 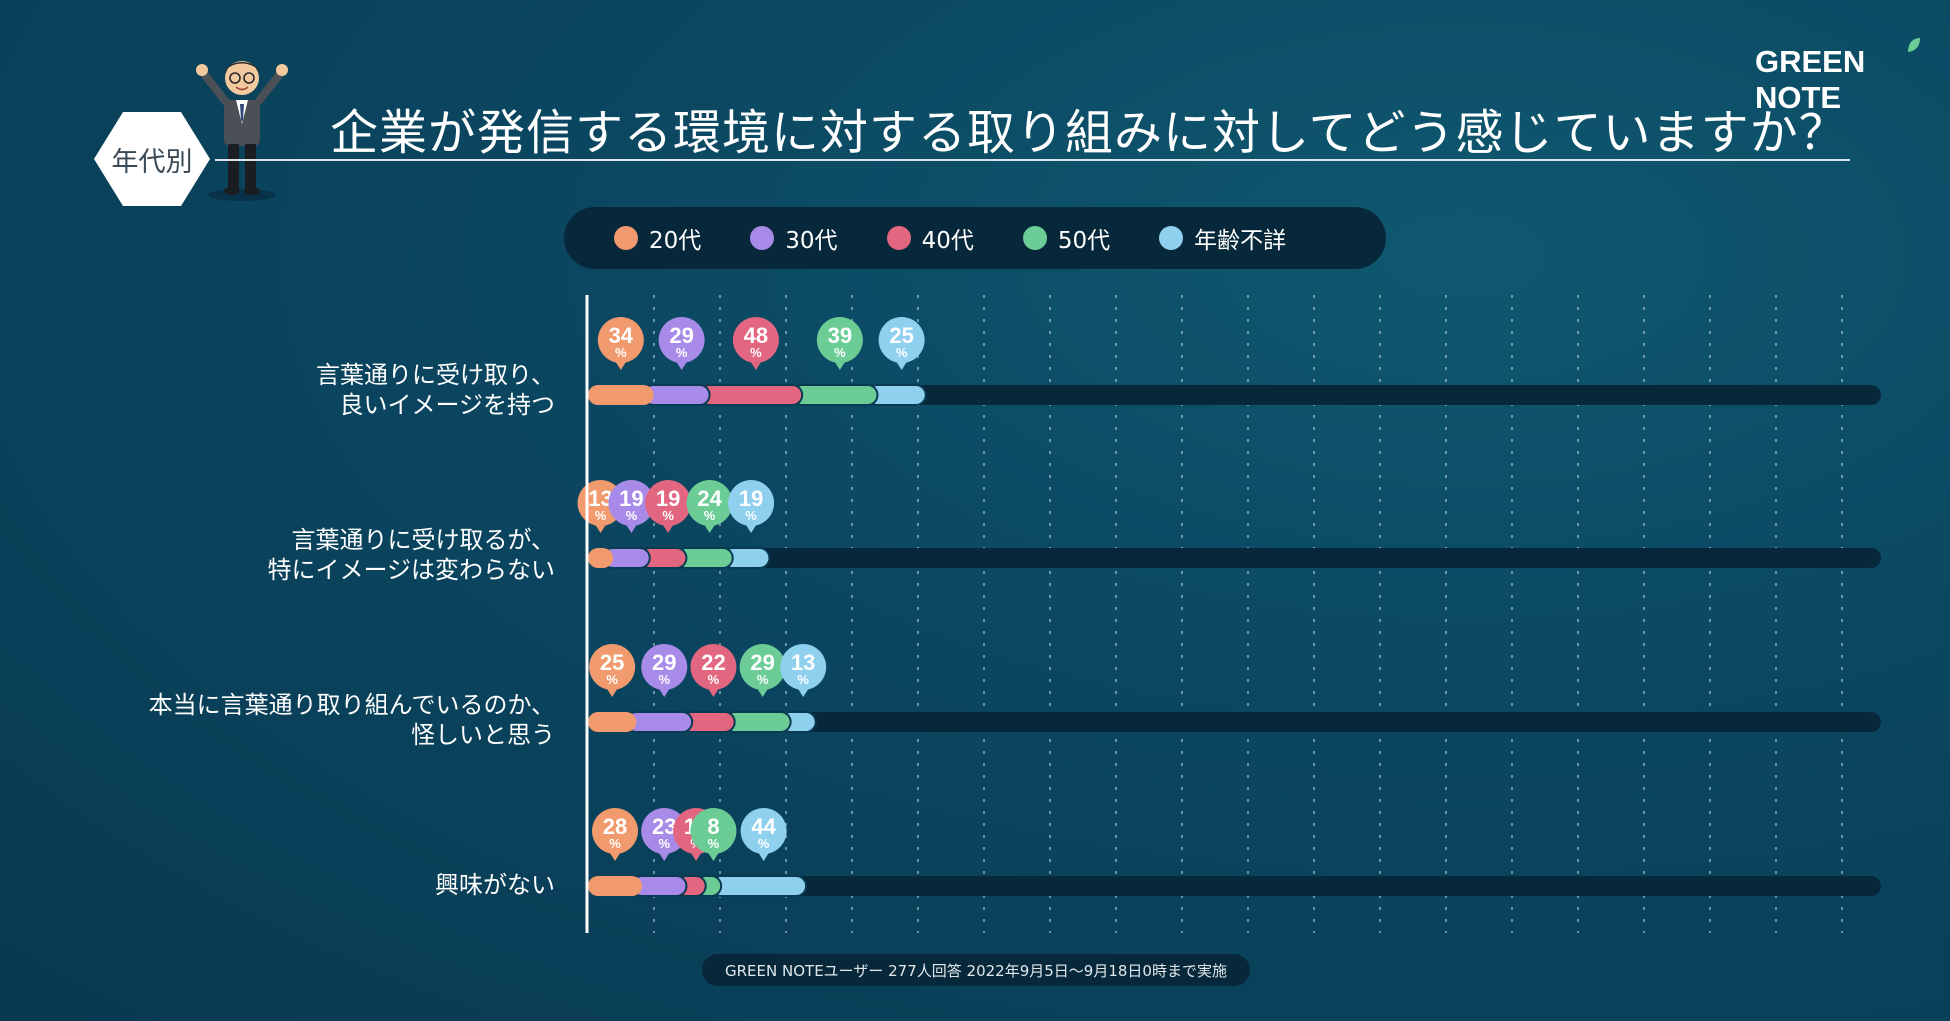 What do you see at coordinates (664, 826) in the screenshot?
I see `value-label-number: 23` at bounding box center [664, 826].